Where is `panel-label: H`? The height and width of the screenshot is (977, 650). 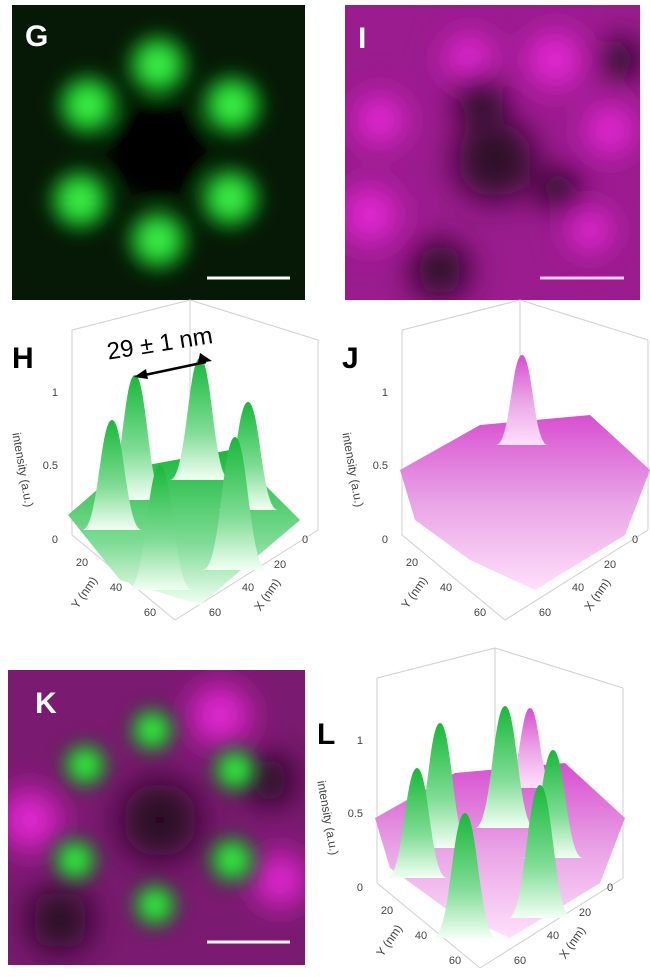
panel-label: H is located at coordinates (23, 358).